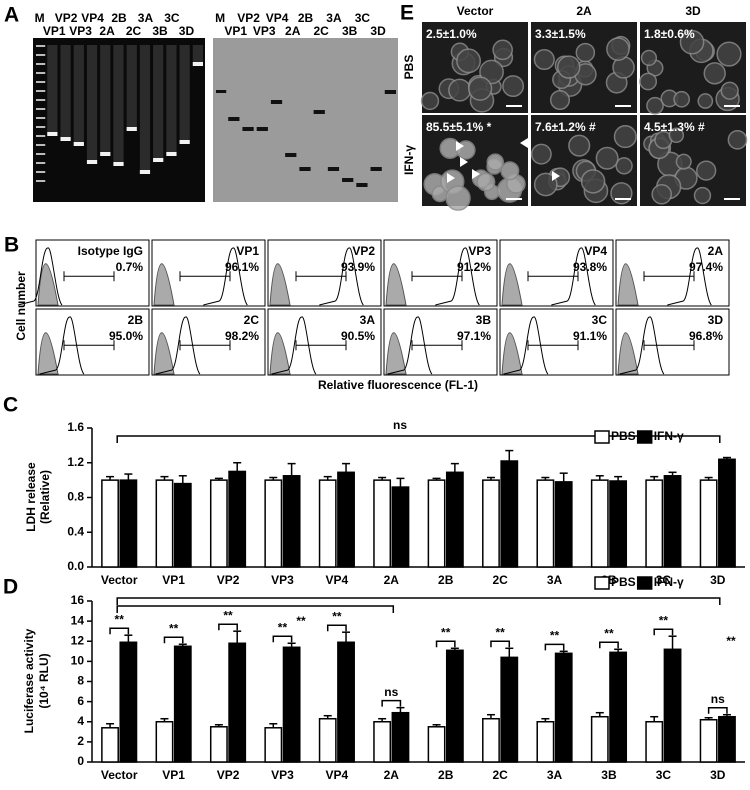 Image resolution: width=750 pixels, height=790 pixels. What do you see at coordinates (11, 245) in the screenshot?
I see `panel-label: B` at bounding box center [11, 245].